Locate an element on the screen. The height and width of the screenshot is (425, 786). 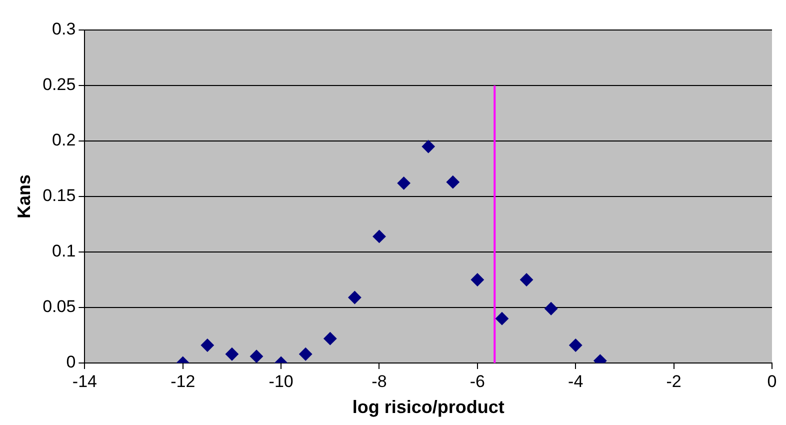
y-tick-label: 0.15 is located at coordinates (59, 196).